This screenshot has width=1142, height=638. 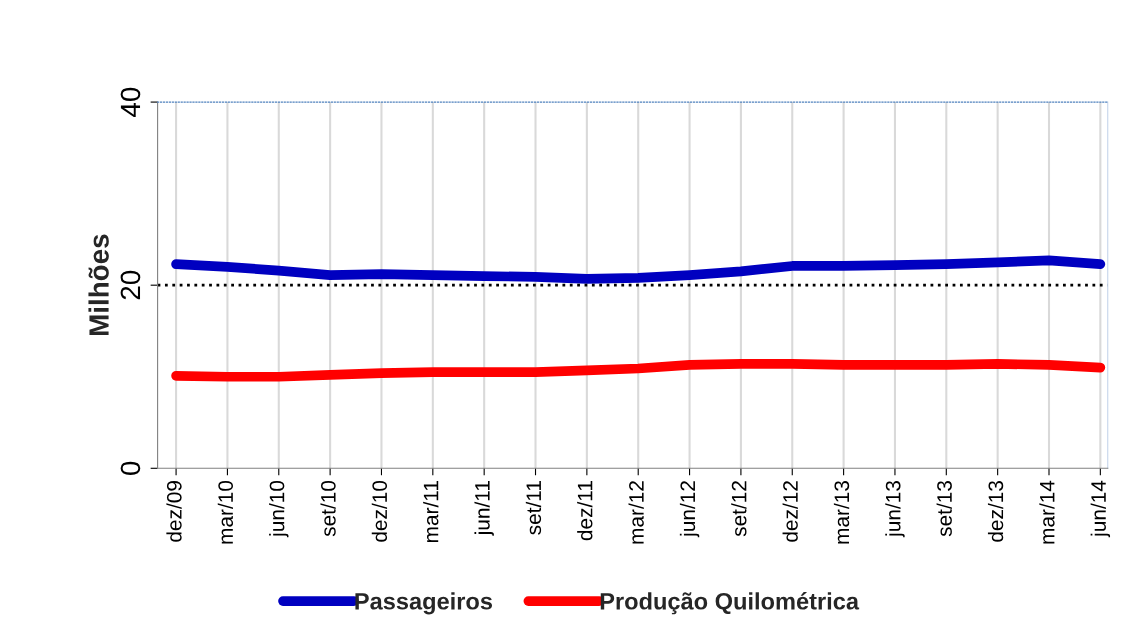 I want to click on y-tick-label: 40, so click(x=130, y=102).